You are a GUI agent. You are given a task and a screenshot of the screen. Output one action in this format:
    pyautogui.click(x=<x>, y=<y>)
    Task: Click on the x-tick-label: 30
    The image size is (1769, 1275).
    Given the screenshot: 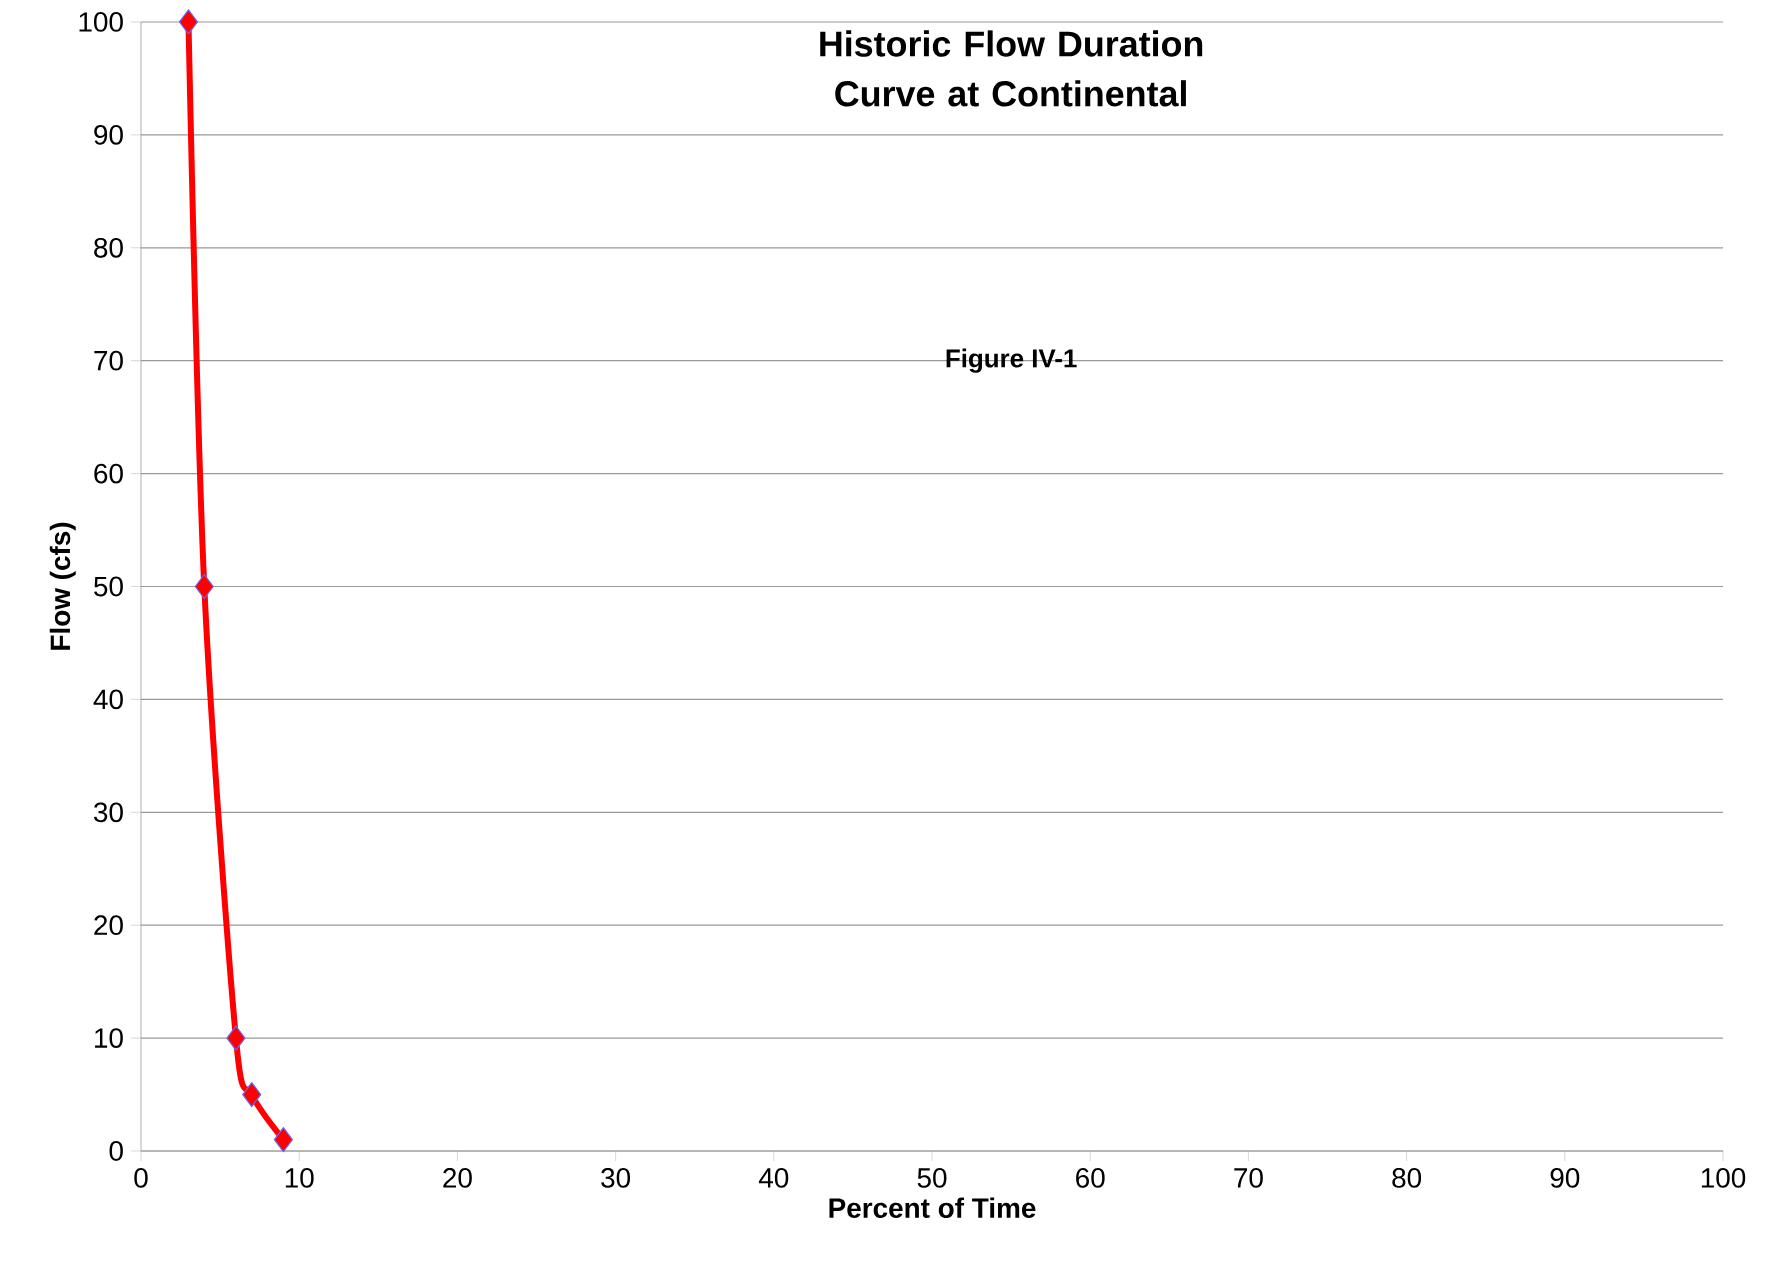 What is the action you would take?
    pyautogui.click(x=616, y=1178)
    